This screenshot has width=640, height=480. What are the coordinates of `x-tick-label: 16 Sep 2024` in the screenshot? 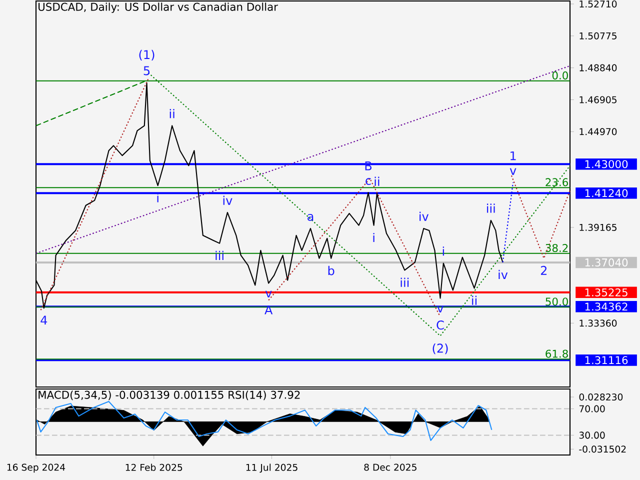 It's located at (36, 468).